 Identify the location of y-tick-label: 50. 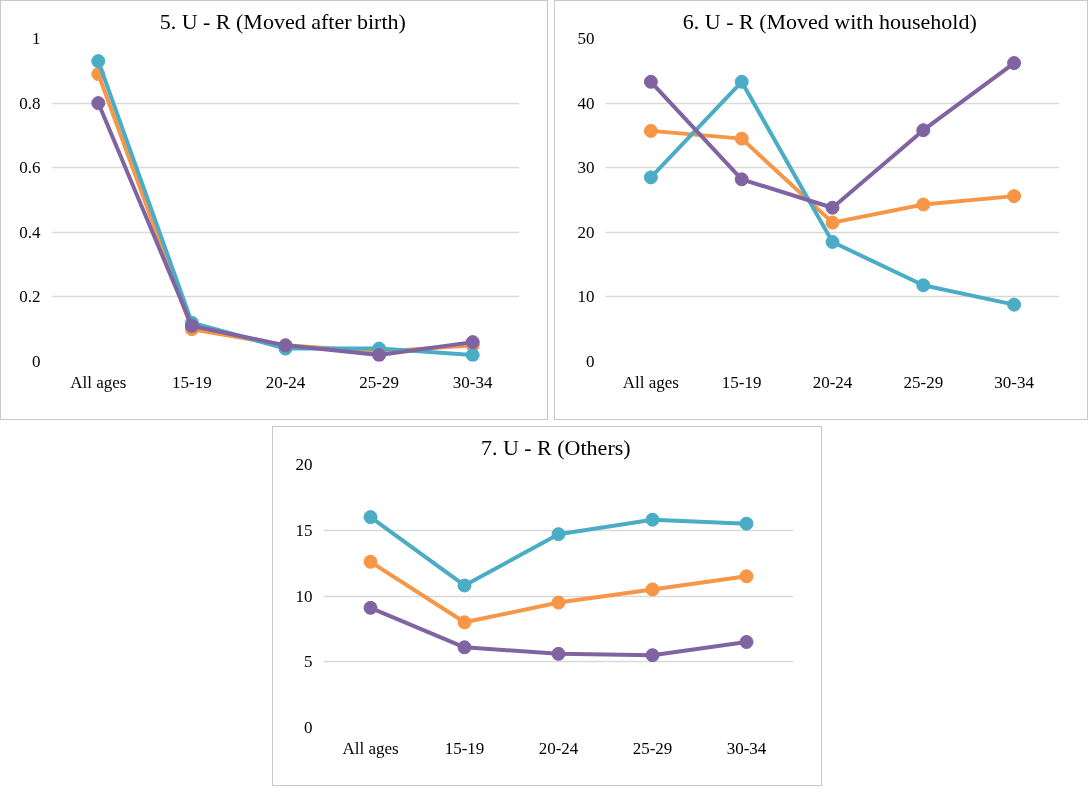
(586, 38).